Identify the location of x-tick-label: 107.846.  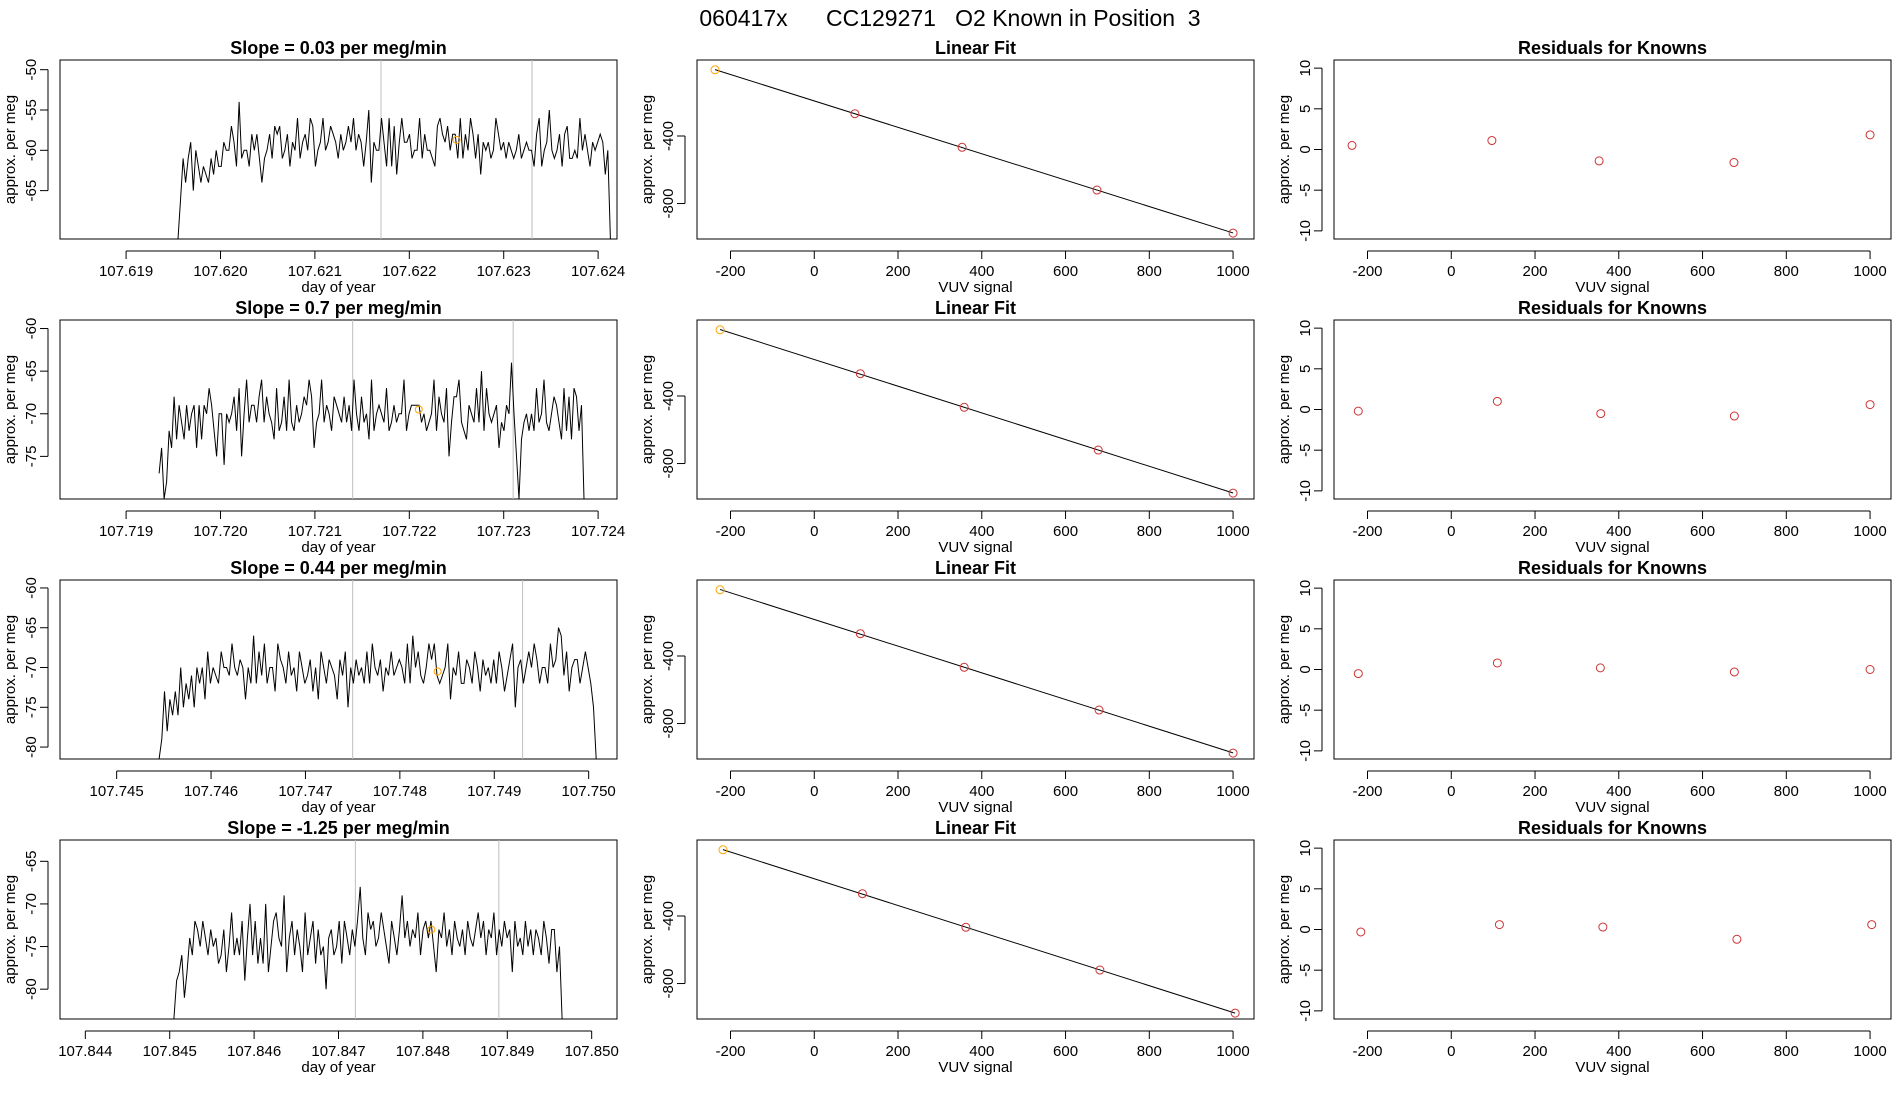
(254, 1051).